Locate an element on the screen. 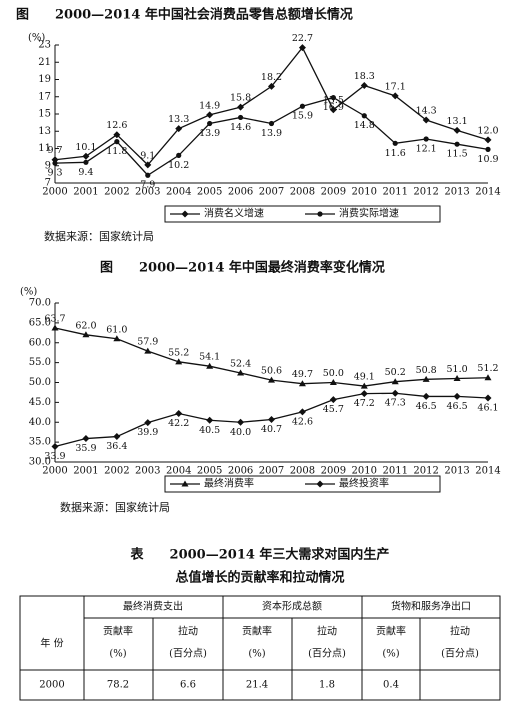  y-tick-label: 30.0 is located at coordinates (40, 462).